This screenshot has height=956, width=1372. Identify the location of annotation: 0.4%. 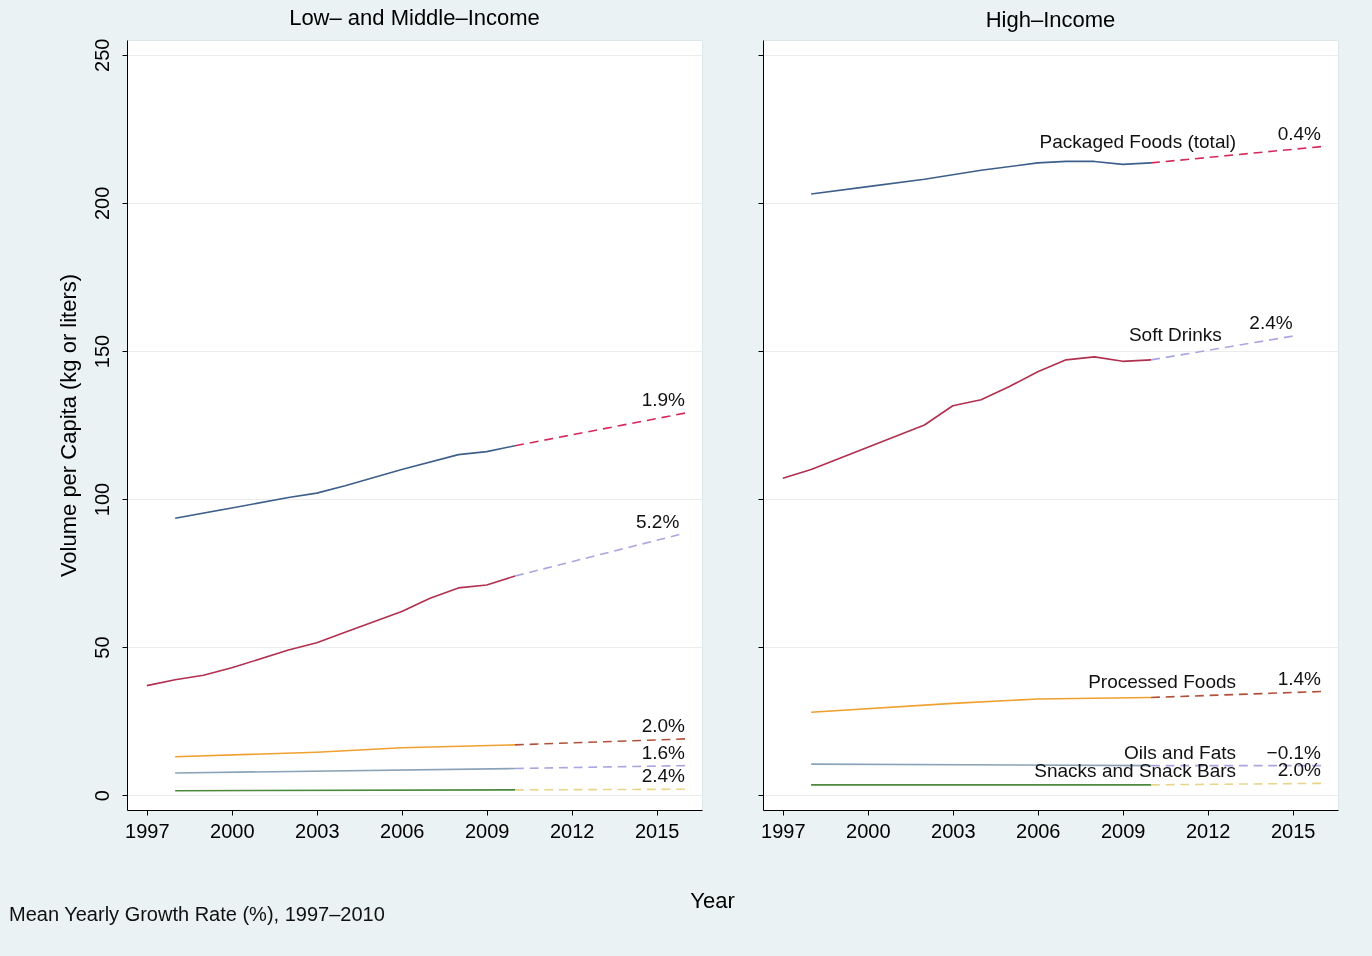
(1299, 133).